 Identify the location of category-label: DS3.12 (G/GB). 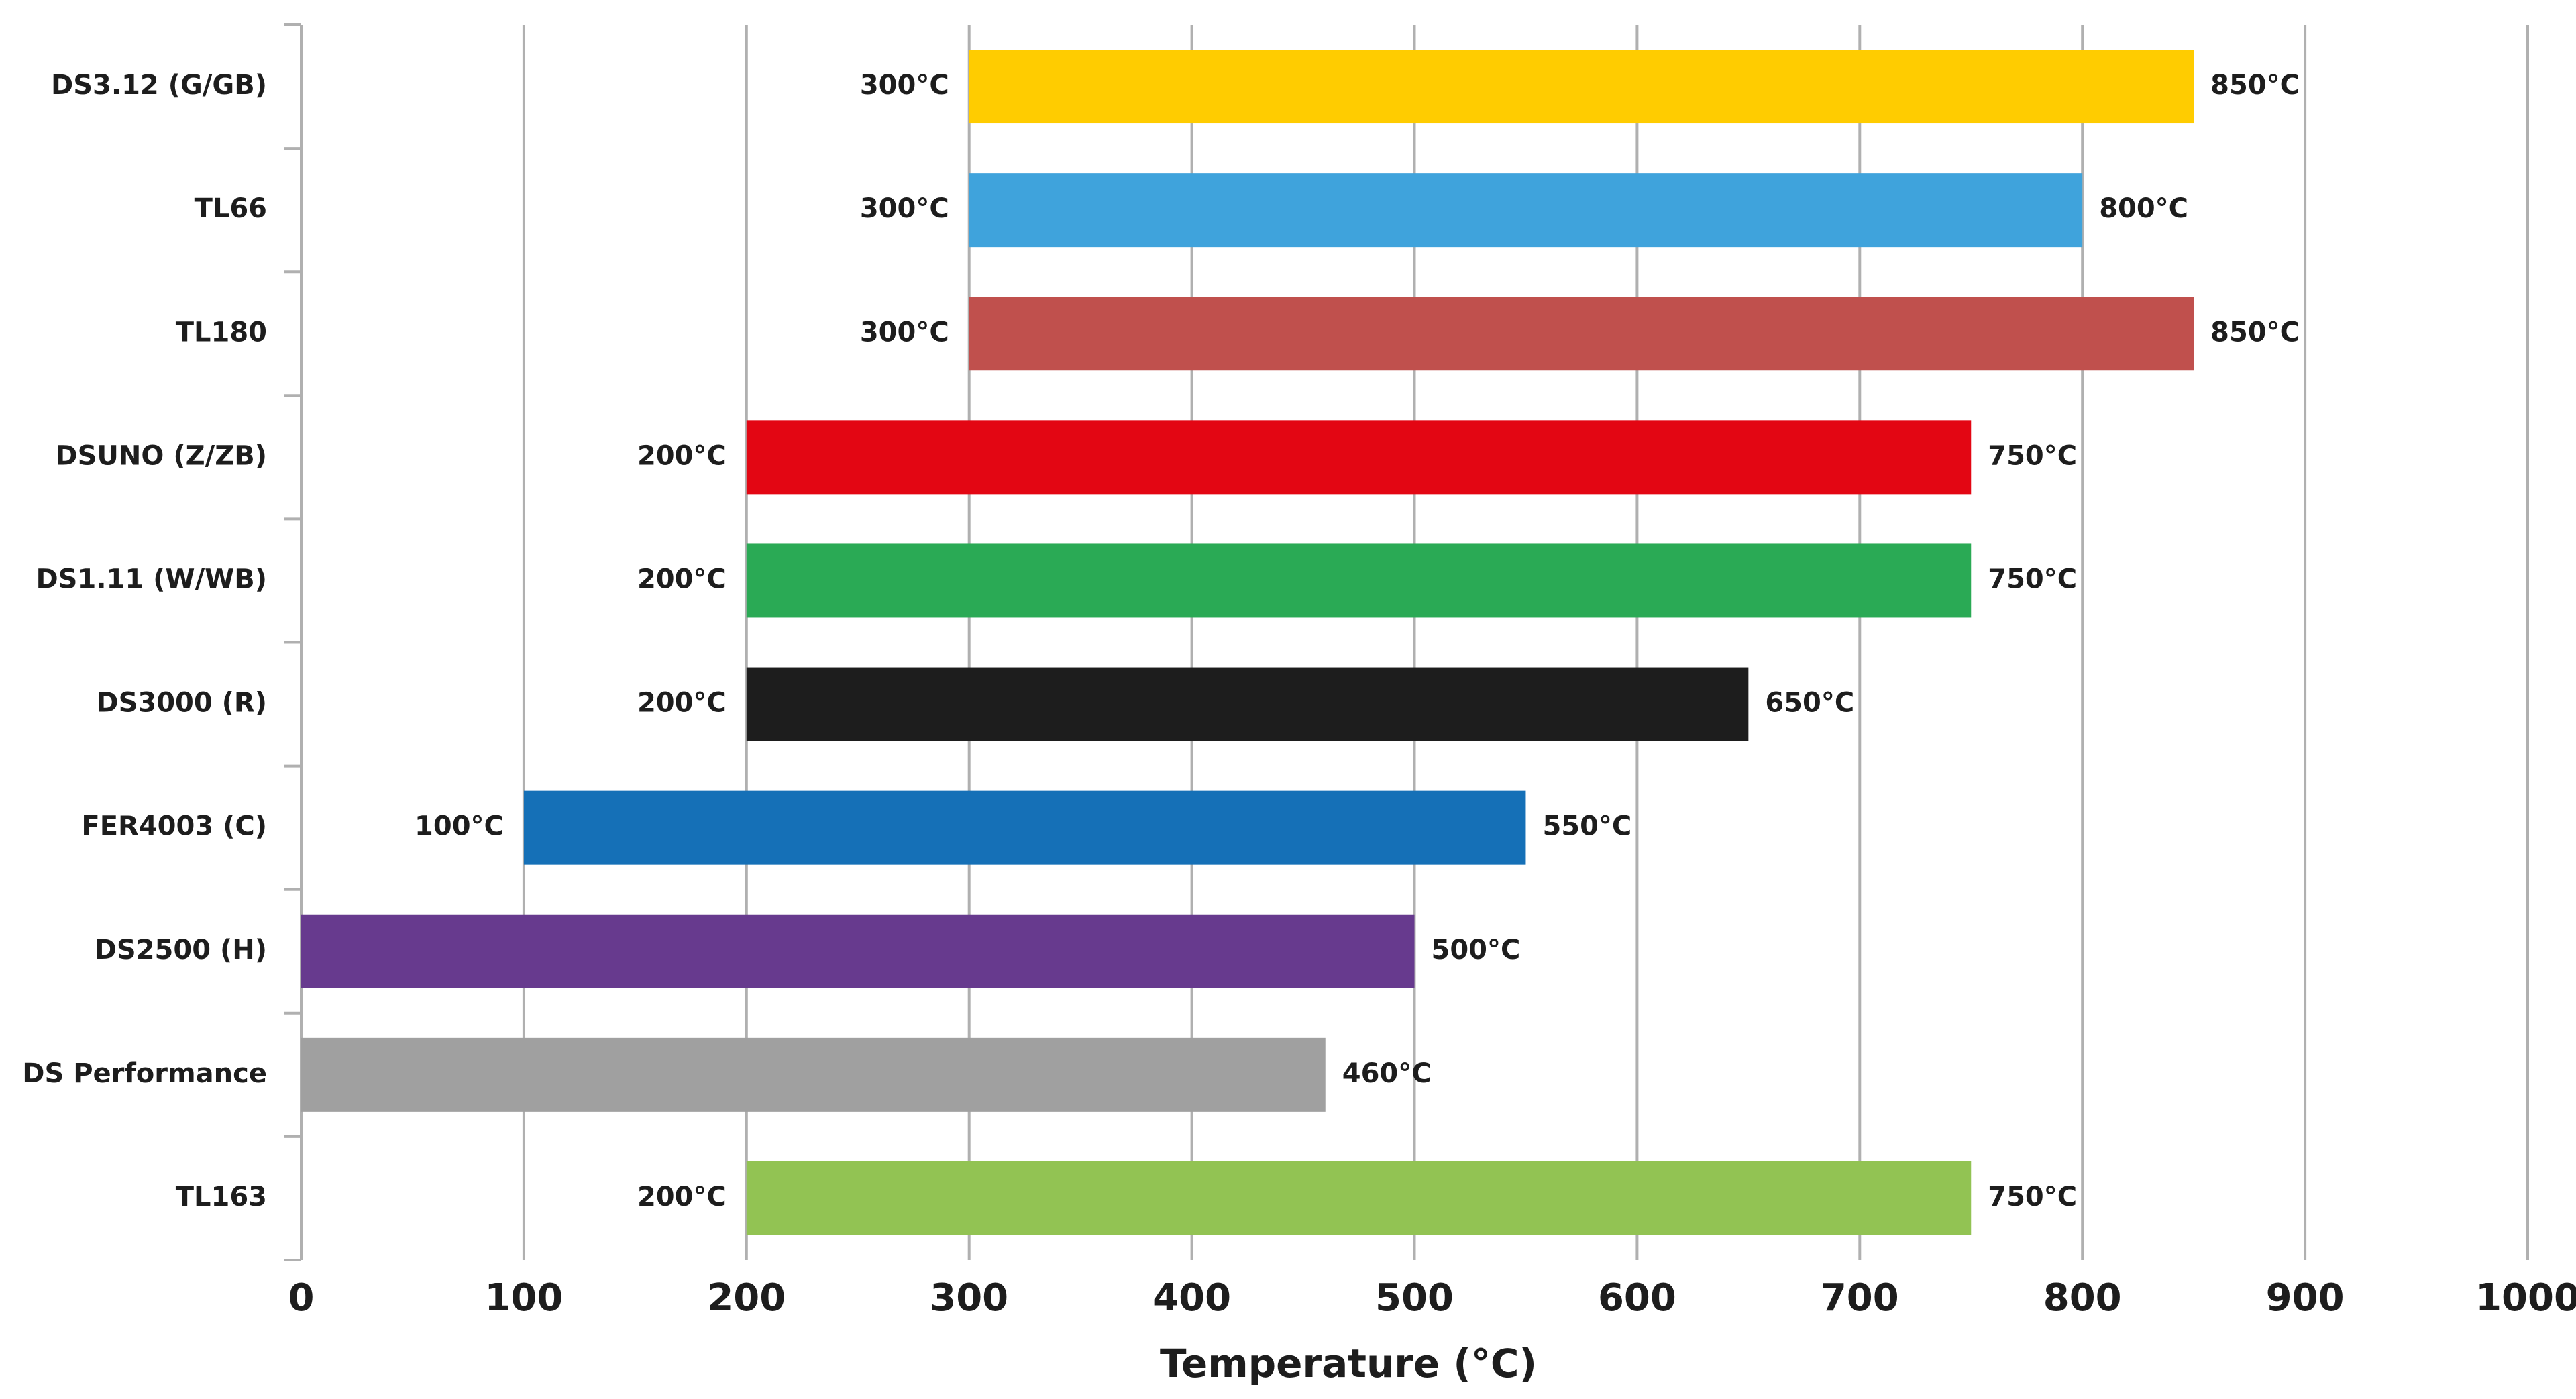
(159, 85).